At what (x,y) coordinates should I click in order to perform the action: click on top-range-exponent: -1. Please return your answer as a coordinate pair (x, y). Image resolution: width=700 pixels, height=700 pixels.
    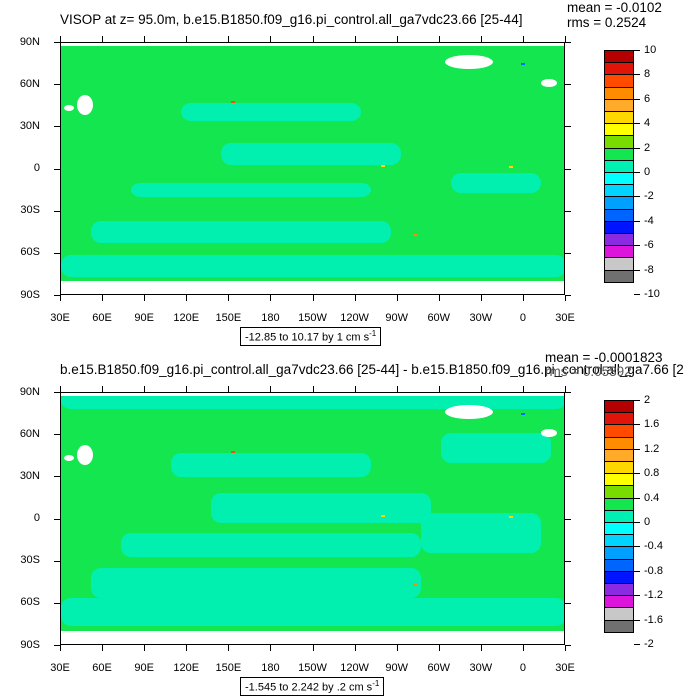
    Looking at the image, I should click on (373, 333).